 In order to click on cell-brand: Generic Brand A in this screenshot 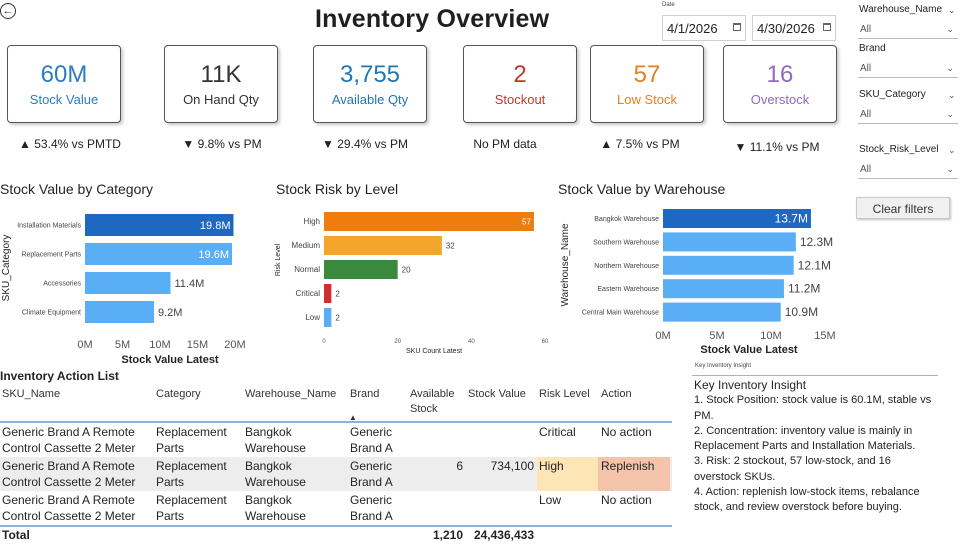, I will do `click(371, 474)`.